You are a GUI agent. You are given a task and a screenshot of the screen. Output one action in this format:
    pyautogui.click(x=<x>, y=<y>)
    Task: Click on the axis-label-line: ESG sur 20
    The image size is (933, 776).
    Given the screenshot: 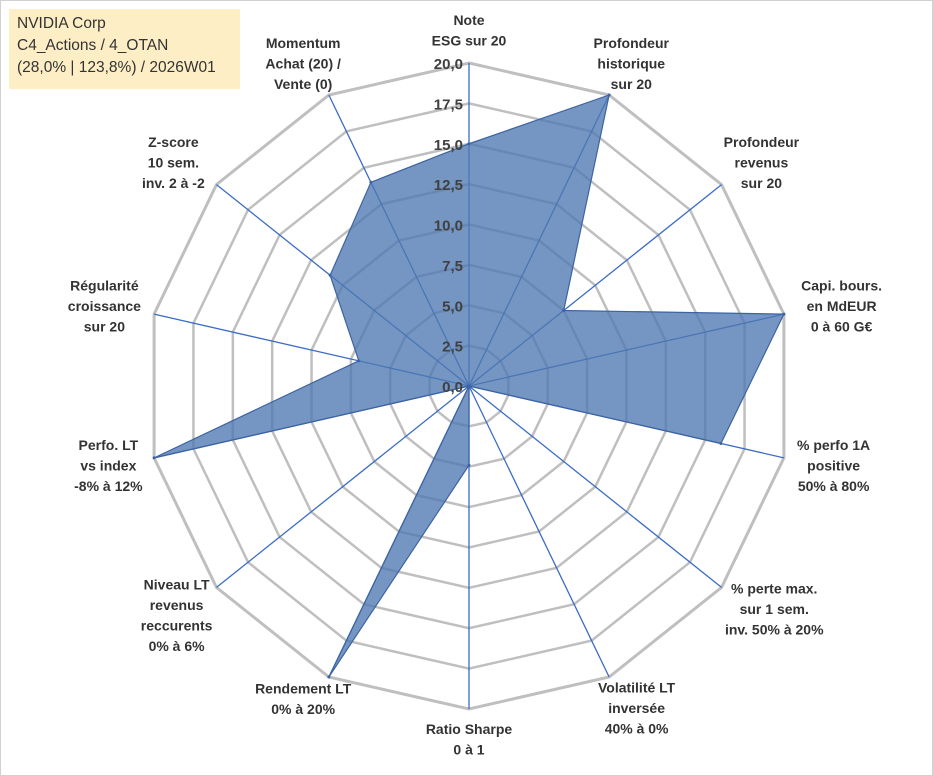 What is the action you would take?
    pyautogui.click(x=469, y=41)
    